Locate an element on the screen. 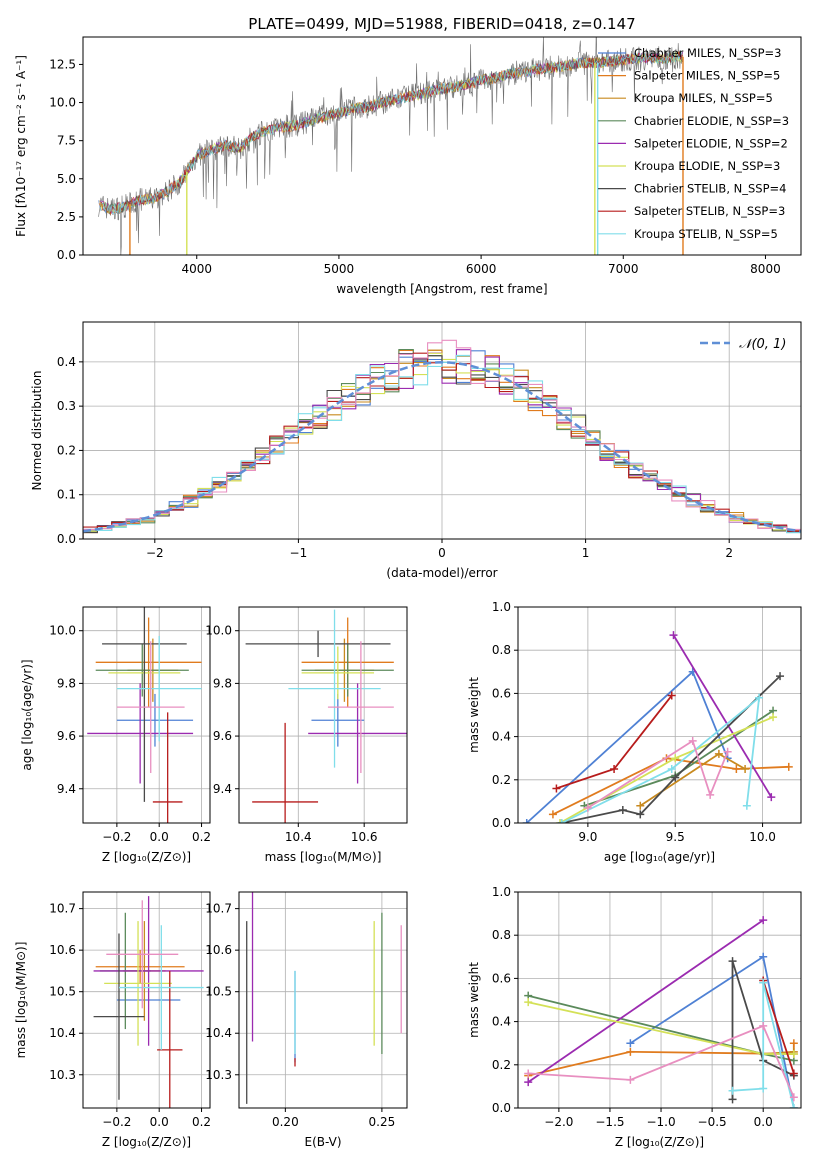  x-tick-label: 10.4 is located at coordinates (298, 837).